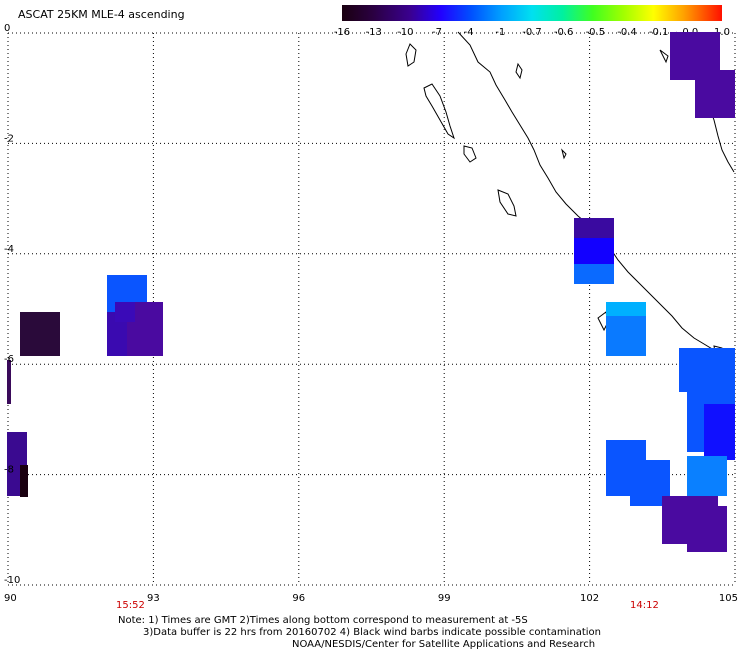  Describe the element at coordinates (9, 138) in the screenshot. I see `y-tick-label: -2` at that location.